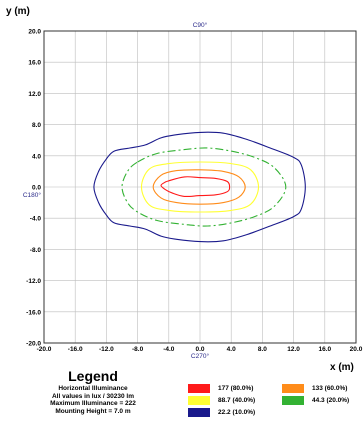  Describe the element at coordinates (169, 349) in the screenshot. I see `x-tick-label: -4.0` at that location.